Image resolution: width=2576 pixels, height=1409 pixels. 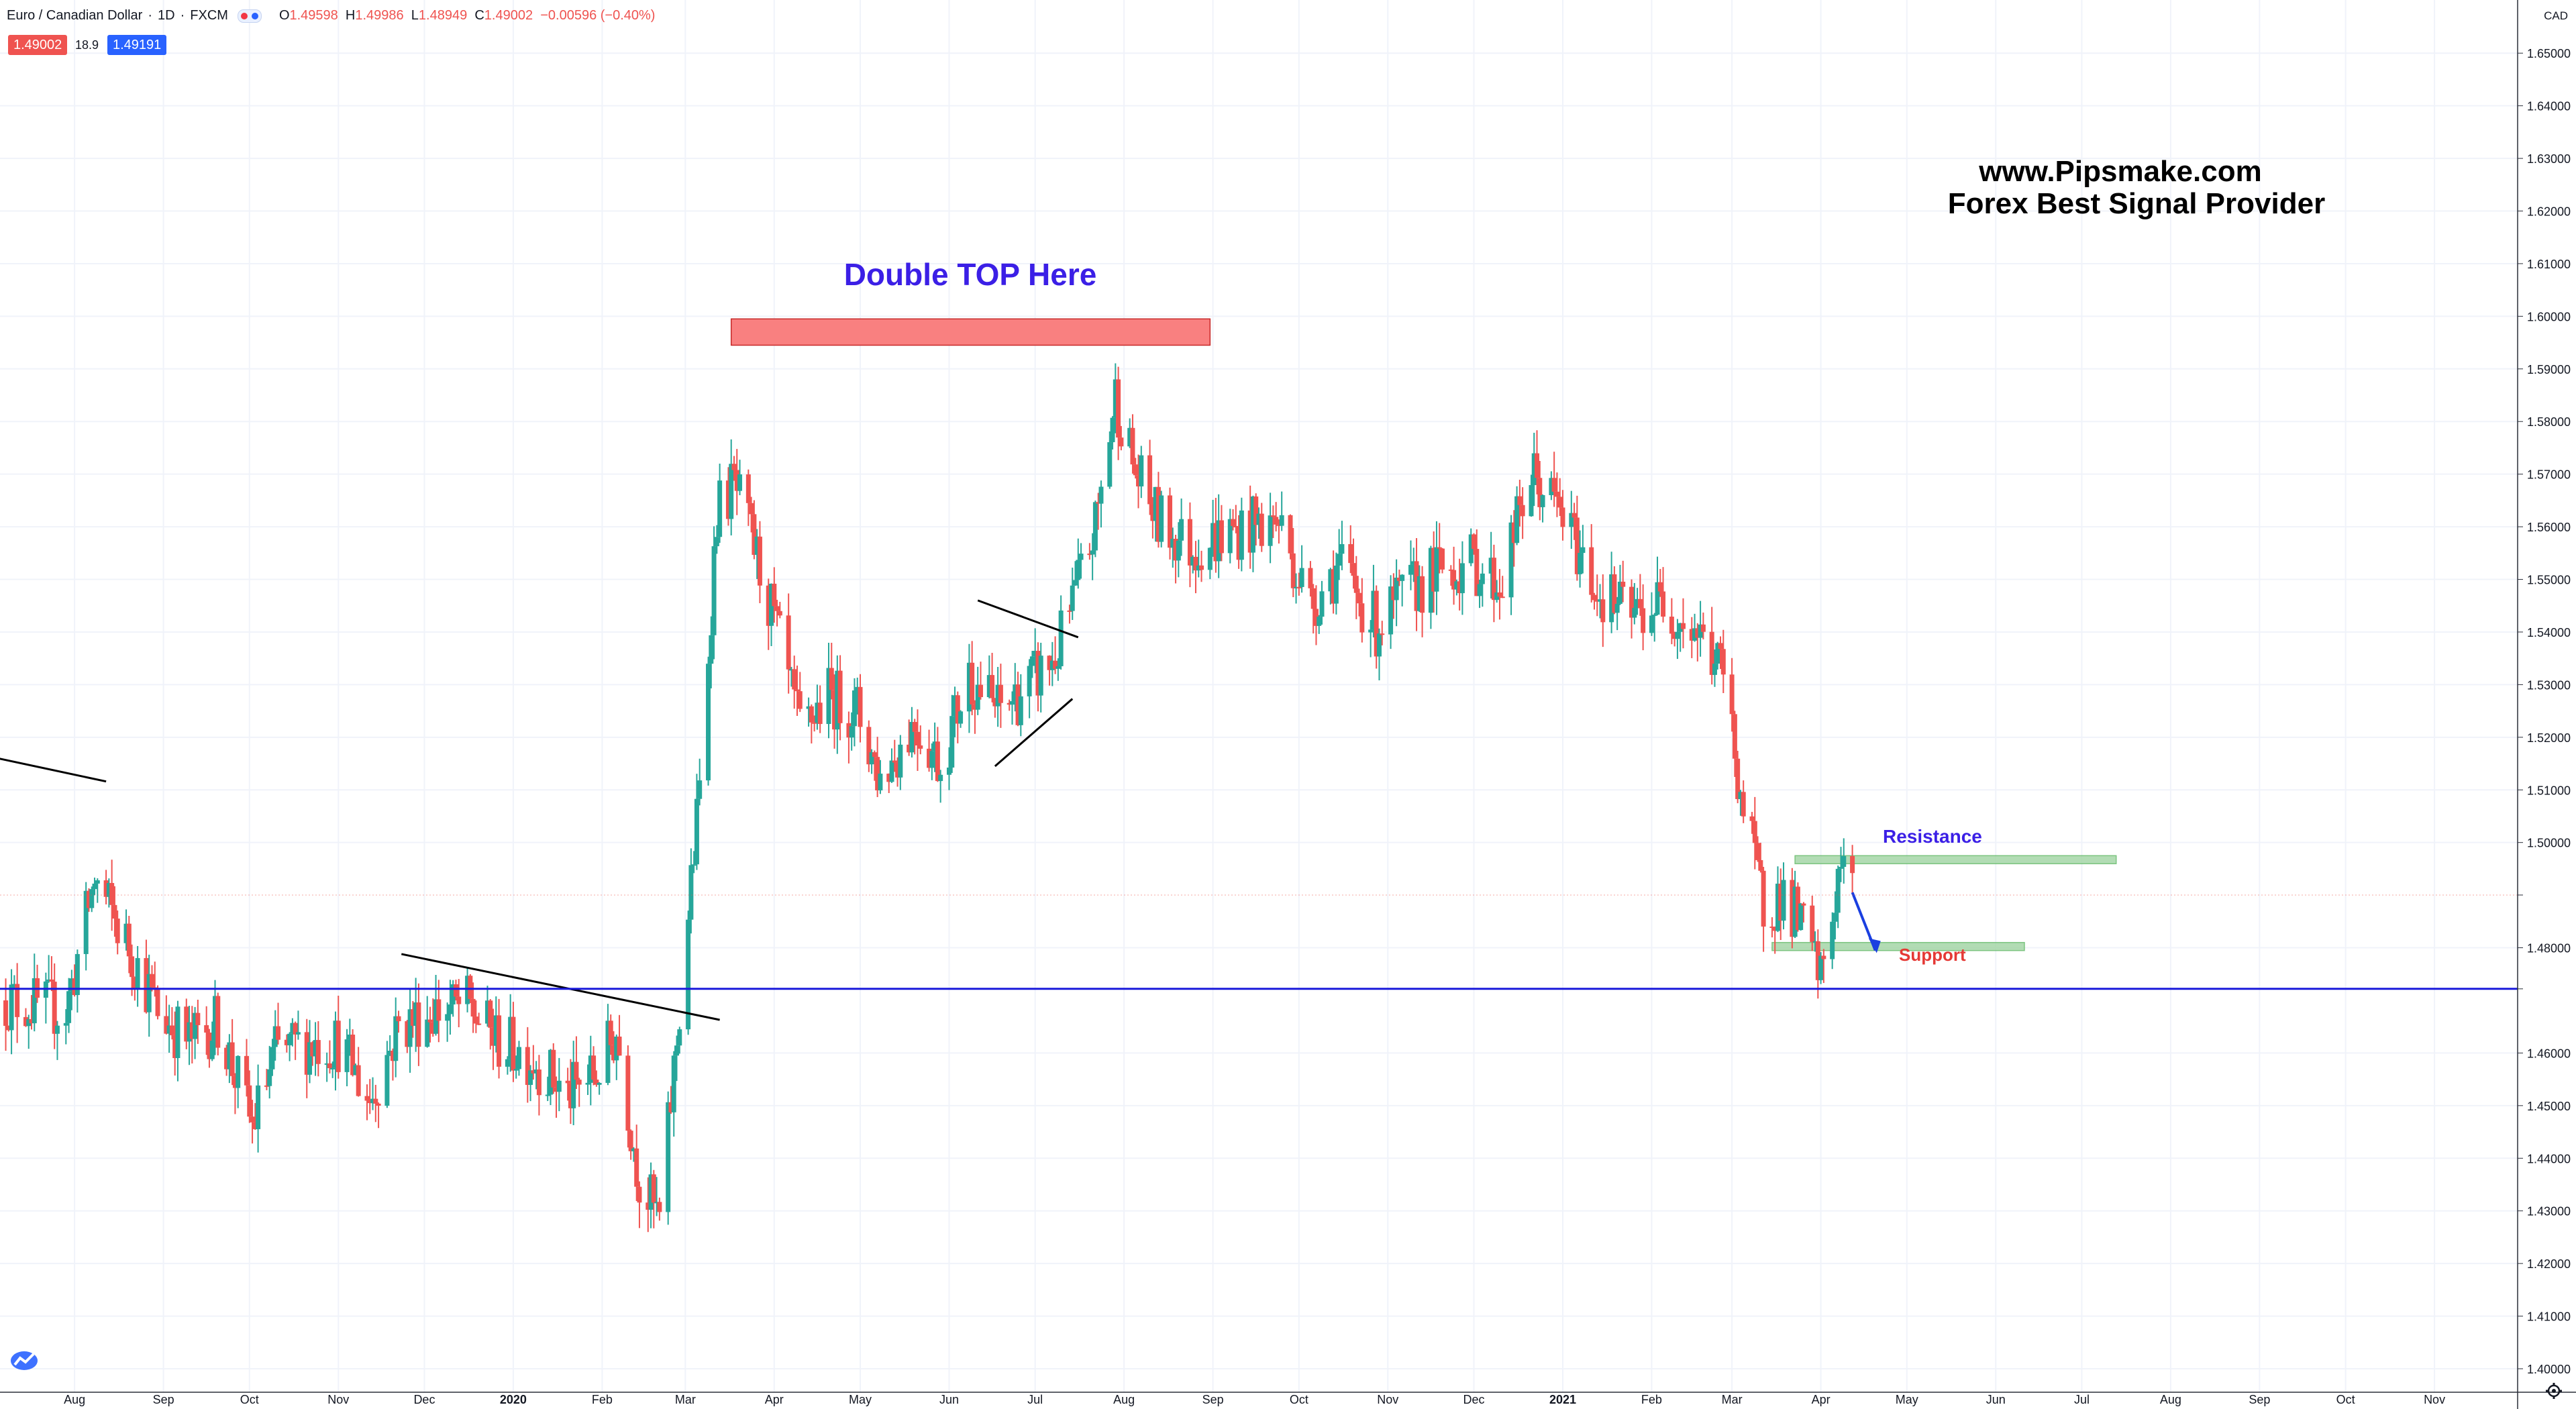 I want to click on open-value: 1.49598, so click(x=313, y=15).